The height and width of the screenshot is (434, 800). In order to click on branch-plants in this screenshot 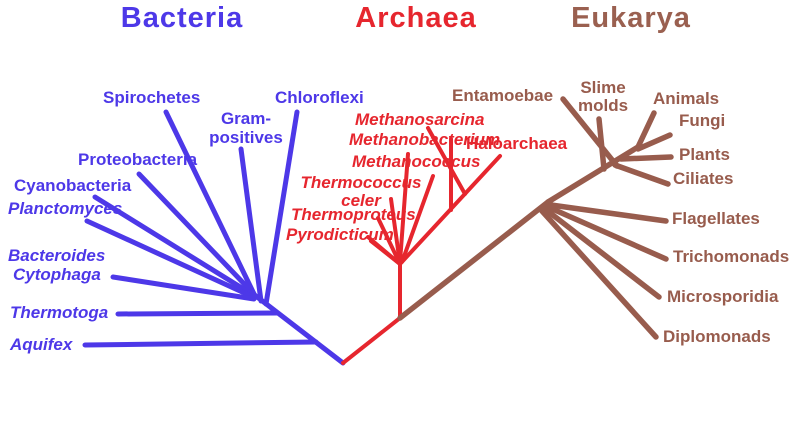, I will do `click(646, 158)`.